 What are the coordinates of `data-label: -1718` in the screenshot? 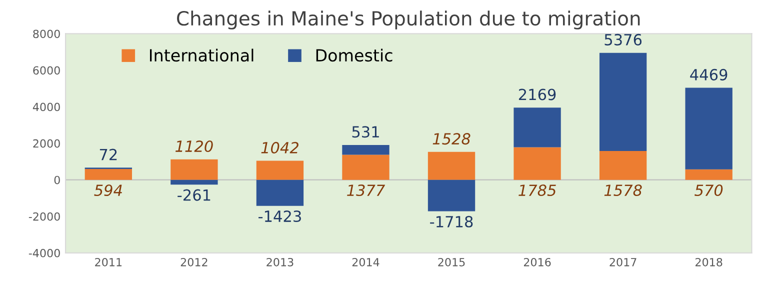 It's located at (451, 222).